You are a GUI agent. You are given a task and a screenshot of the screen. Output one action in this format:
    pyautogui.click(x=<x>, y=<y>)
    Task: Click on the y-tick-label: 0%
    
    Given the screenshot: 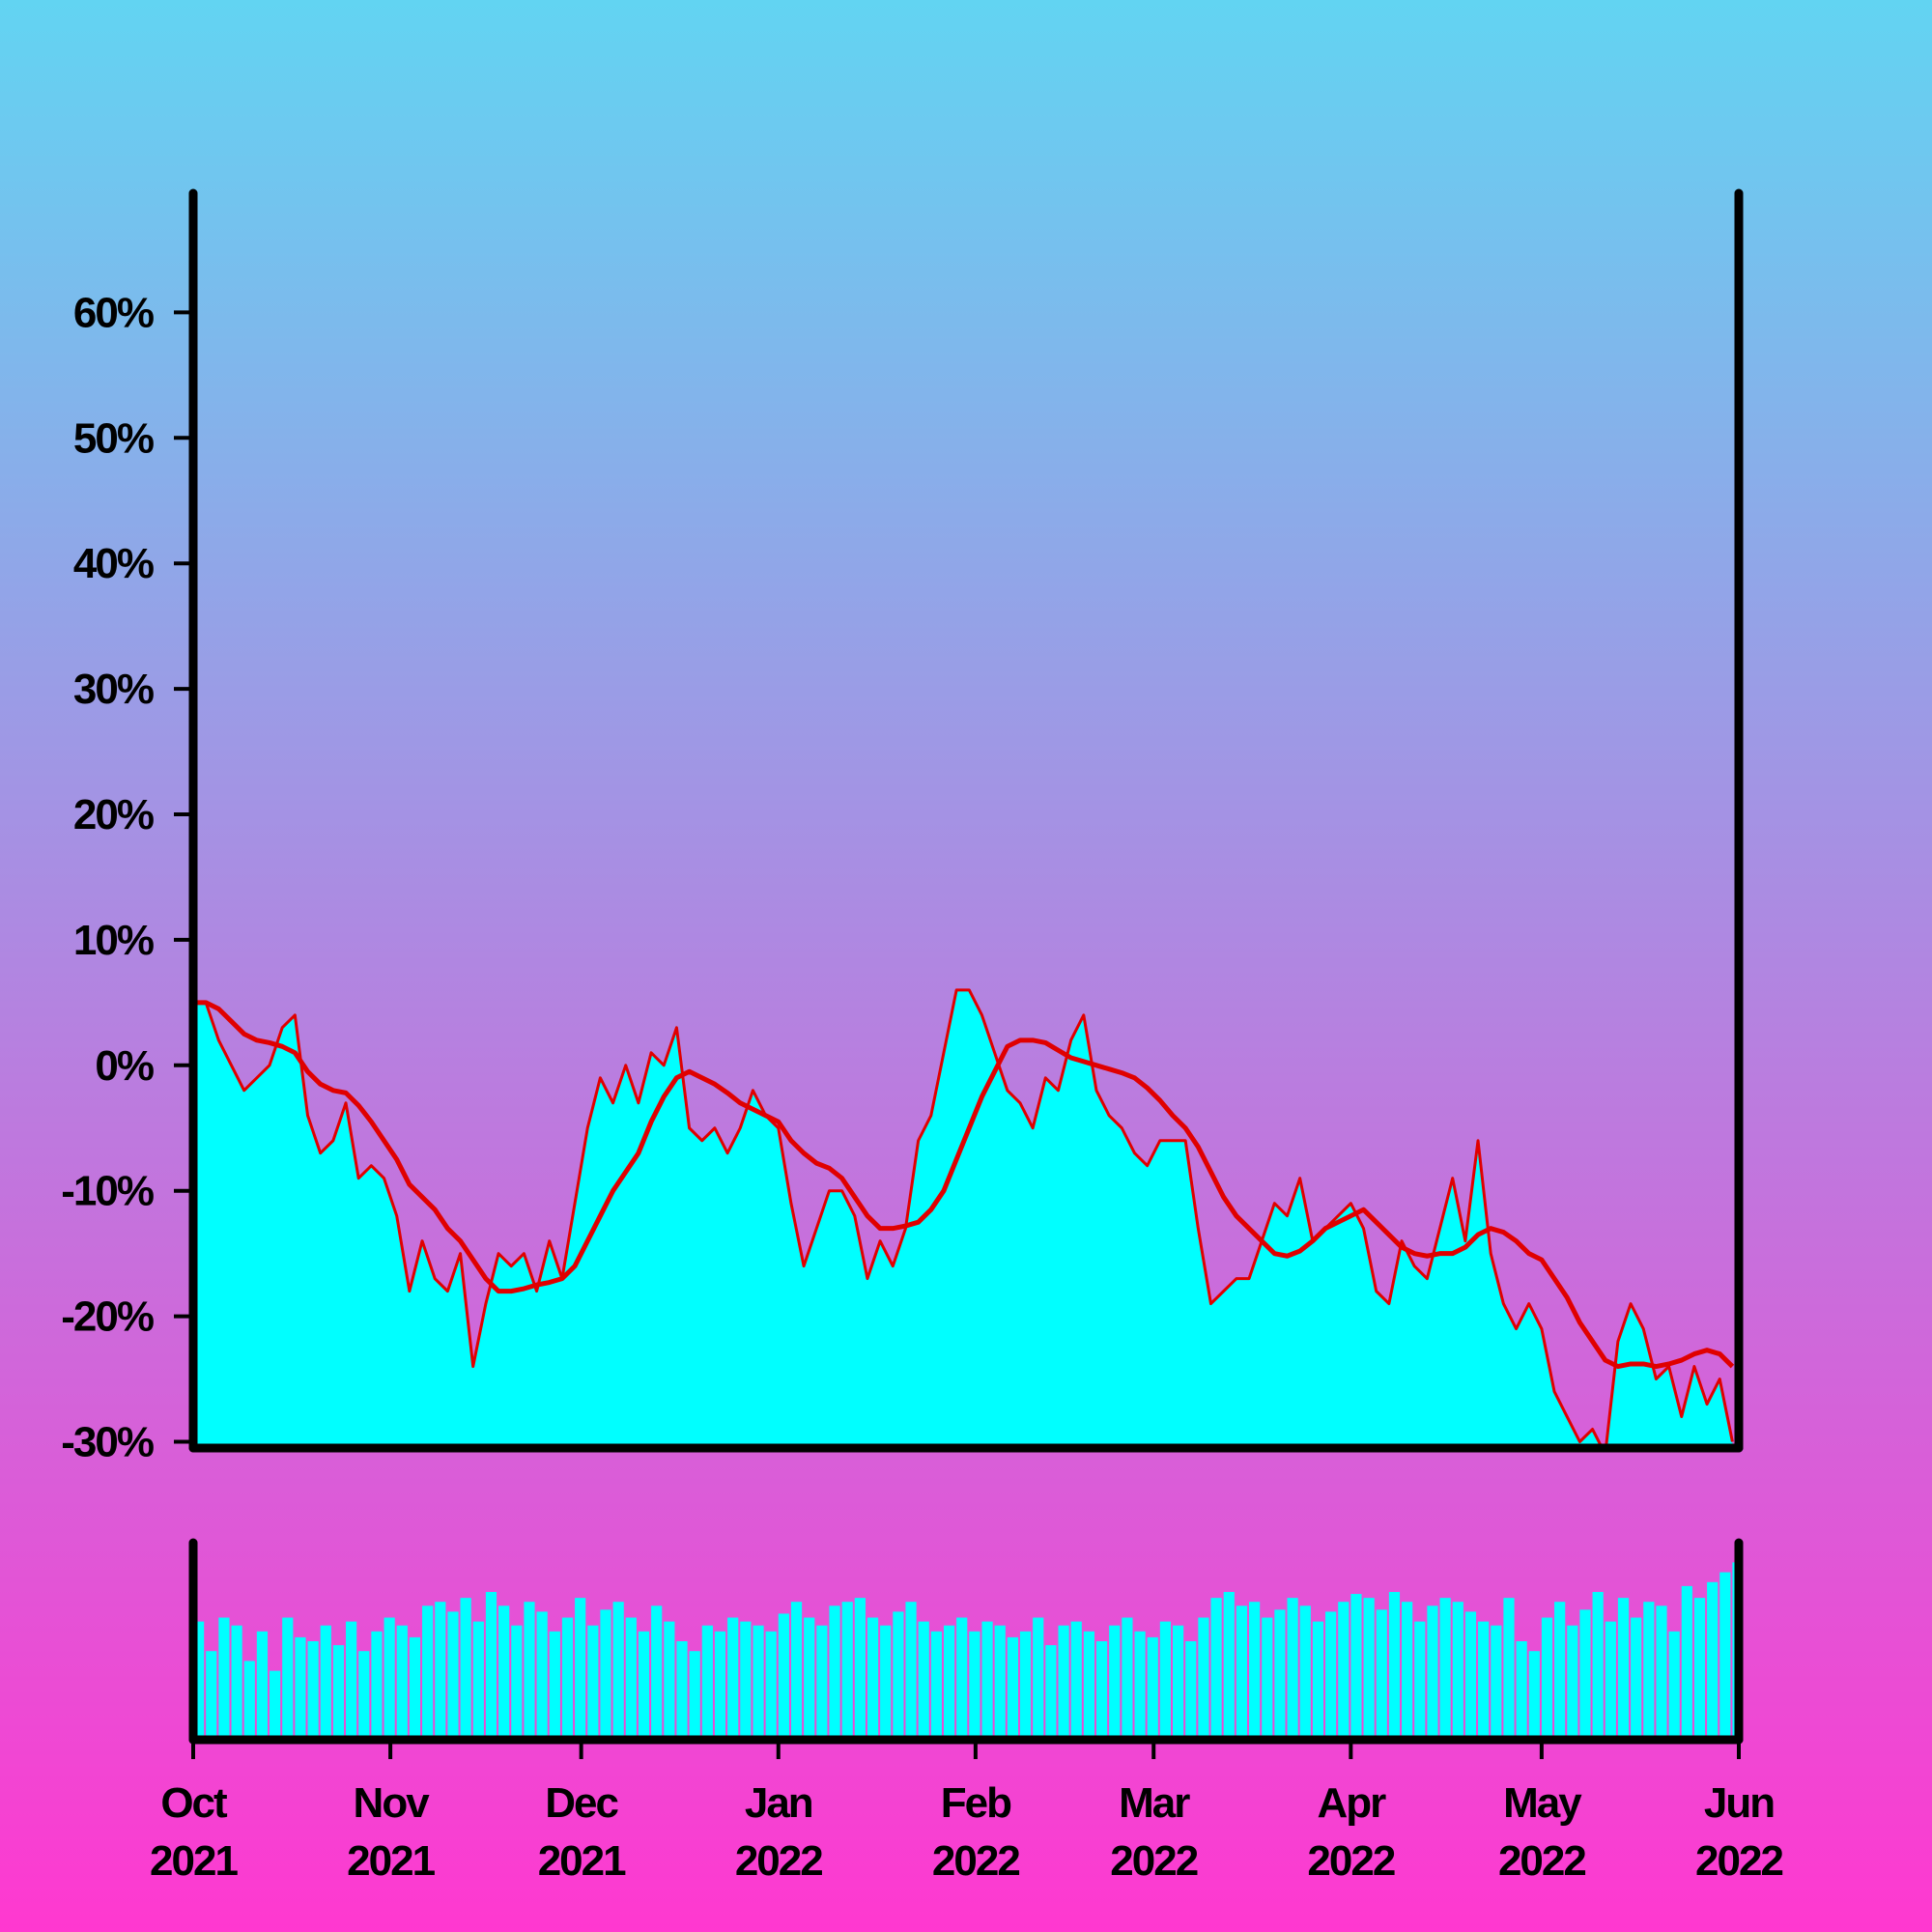 What is the action you would take?
    pyautogui.click(x=124, y=1066)
    